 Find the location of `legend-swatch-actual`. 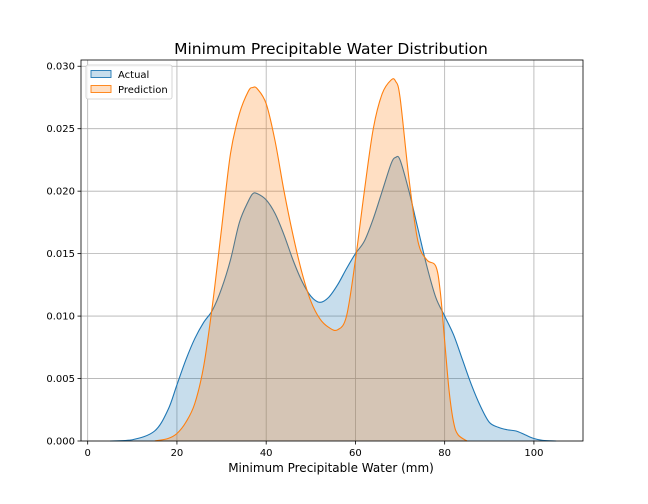

legend-swatch-actual is located at coordinates (101, 74).